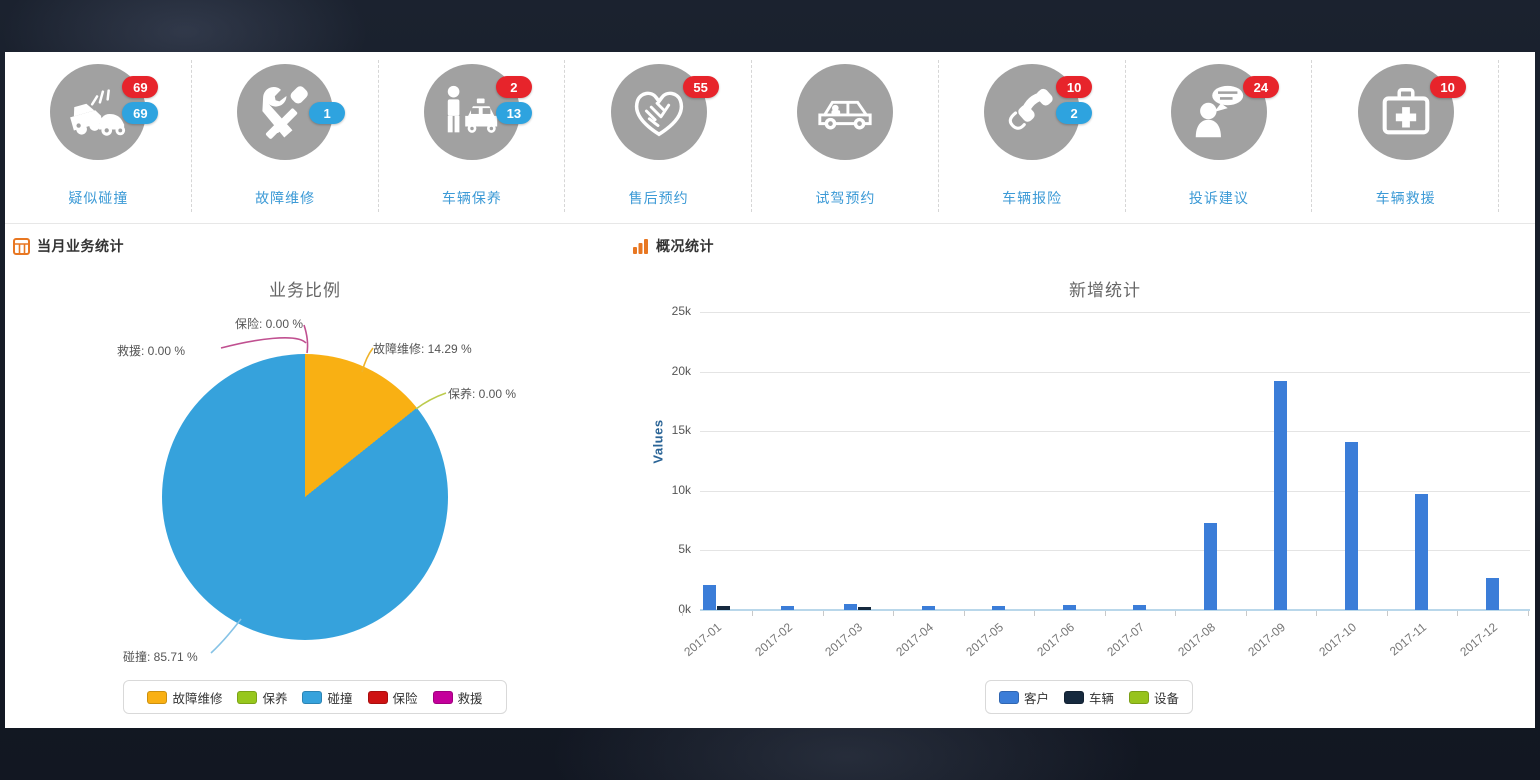 The image size is (1540, 780). I want to click on x-axis-category-label: 2017-12, so click(1478, 640).